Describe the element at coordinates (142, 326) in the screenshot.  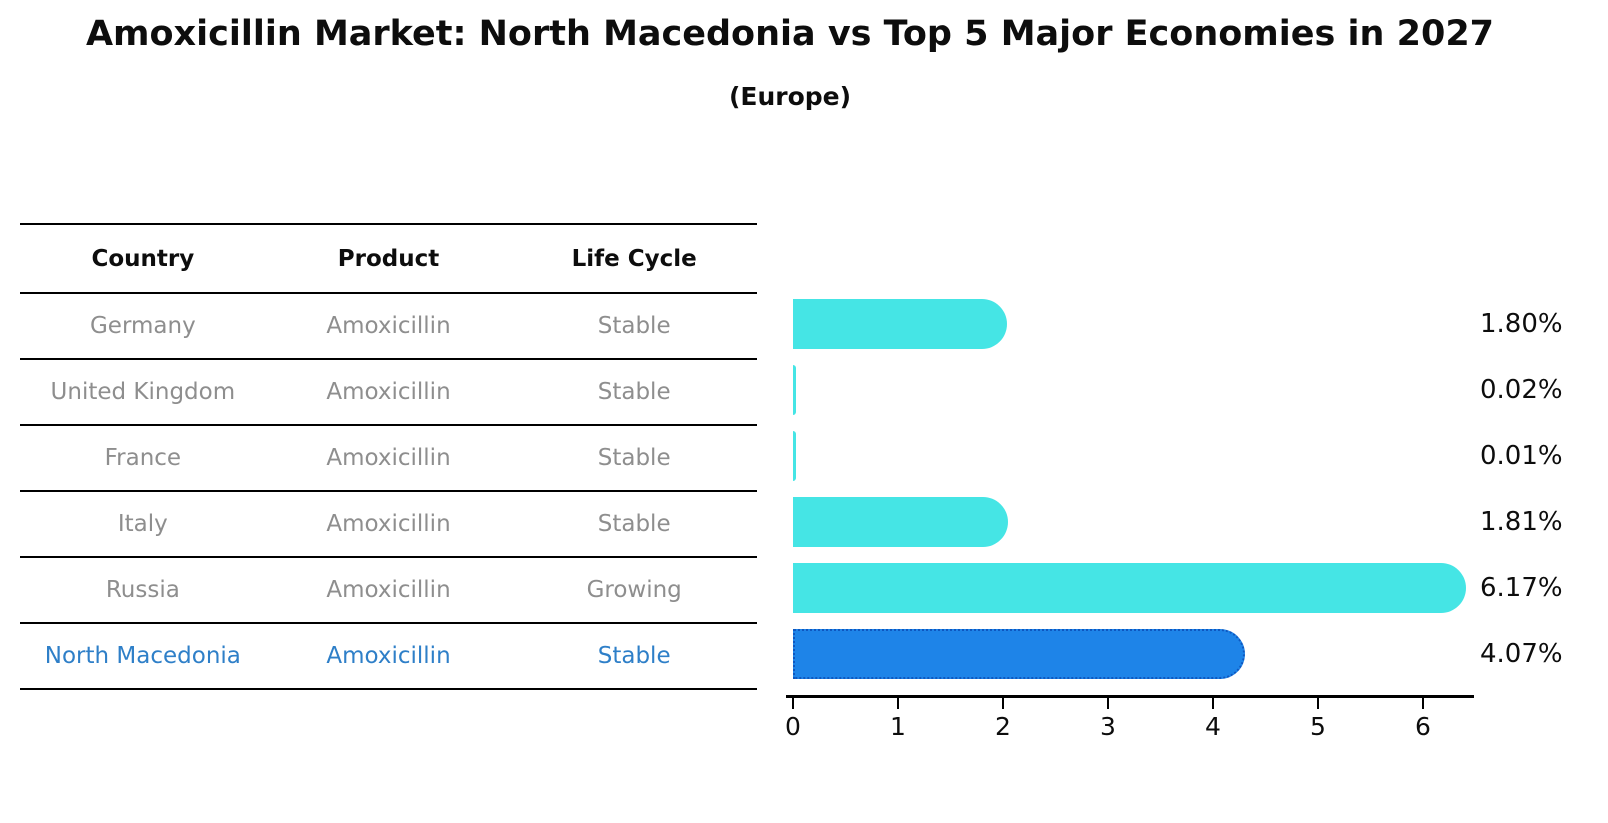
I see `table-cell-country: Germany` at that location.